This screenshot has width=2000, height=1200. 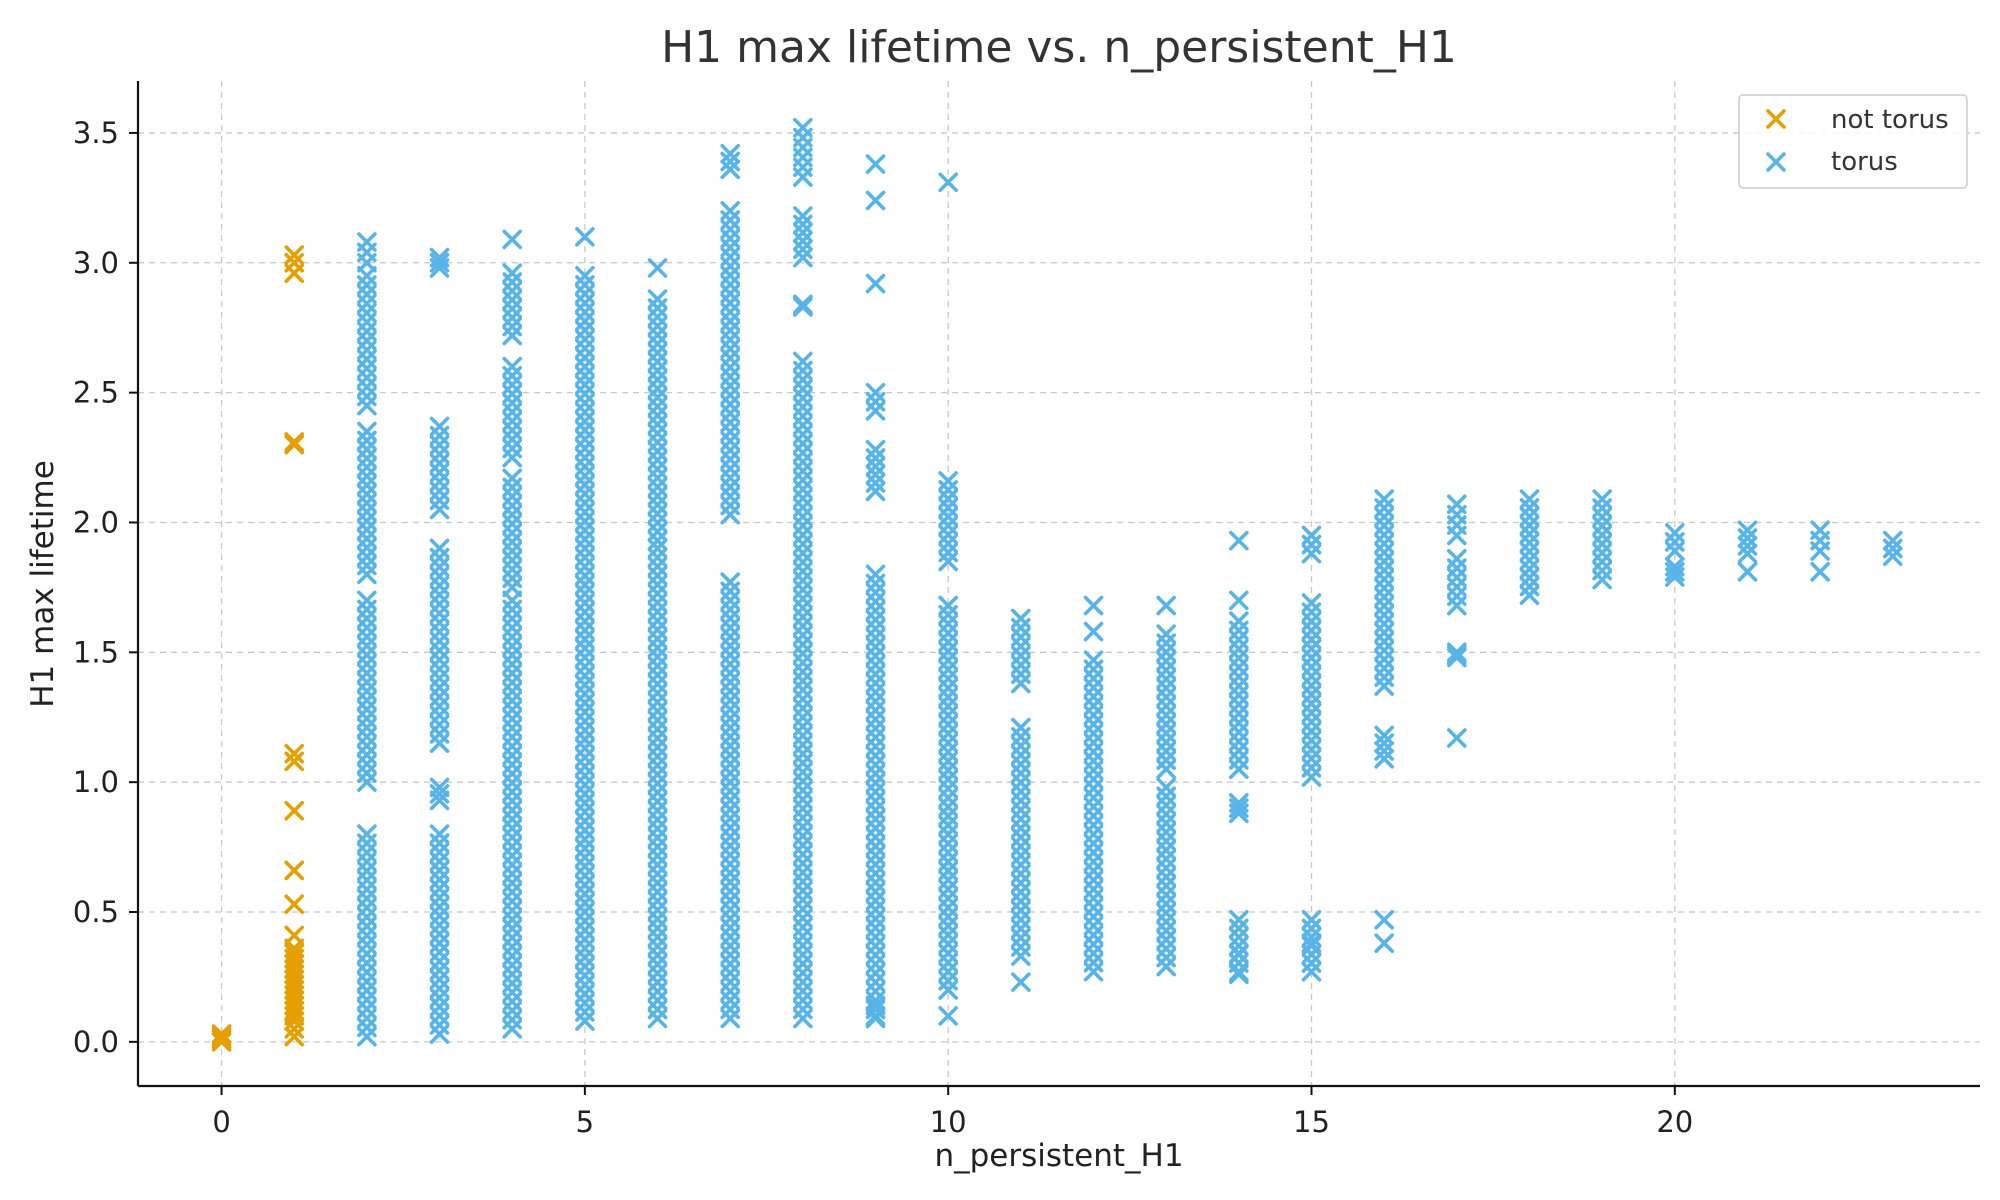 What do you see at coordinates (1059, 47) in the screenshot?
I see `chart-title: H1 max lifetime vs. n_persistent_H1` at bounding box center [1059, 47].